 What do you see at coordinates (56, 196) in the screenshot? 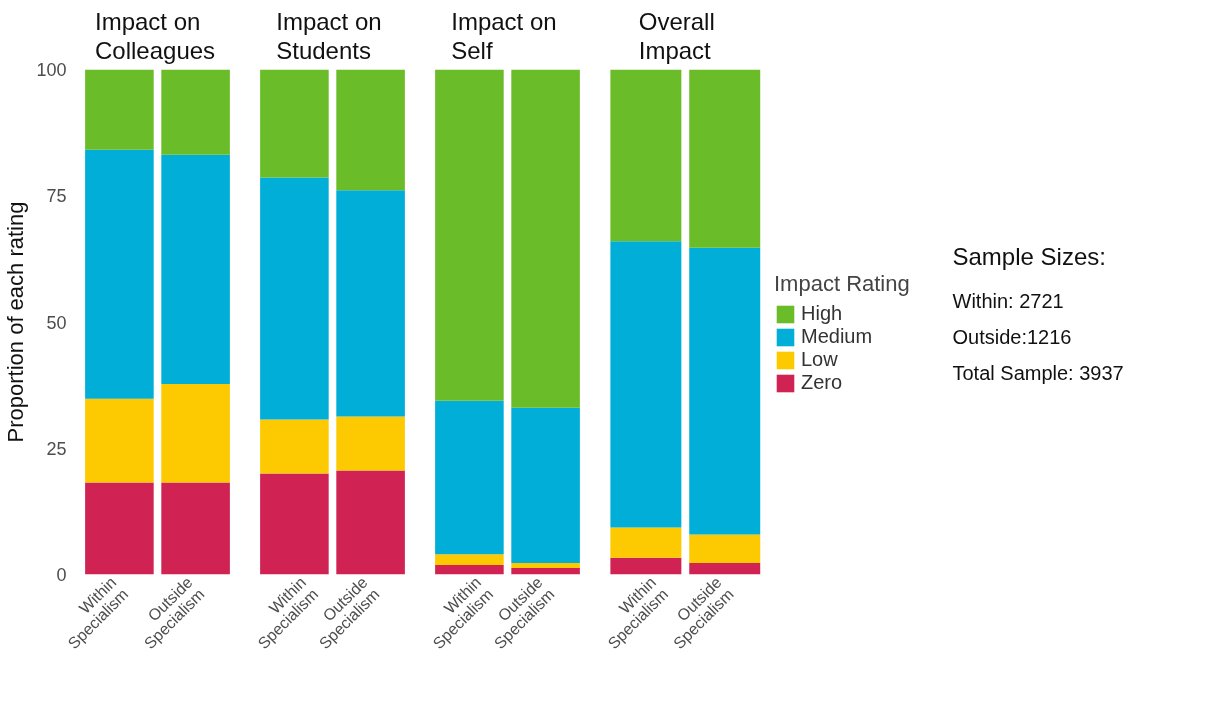
I see `y-tick-label: 75` at bounding box center [56, 196].